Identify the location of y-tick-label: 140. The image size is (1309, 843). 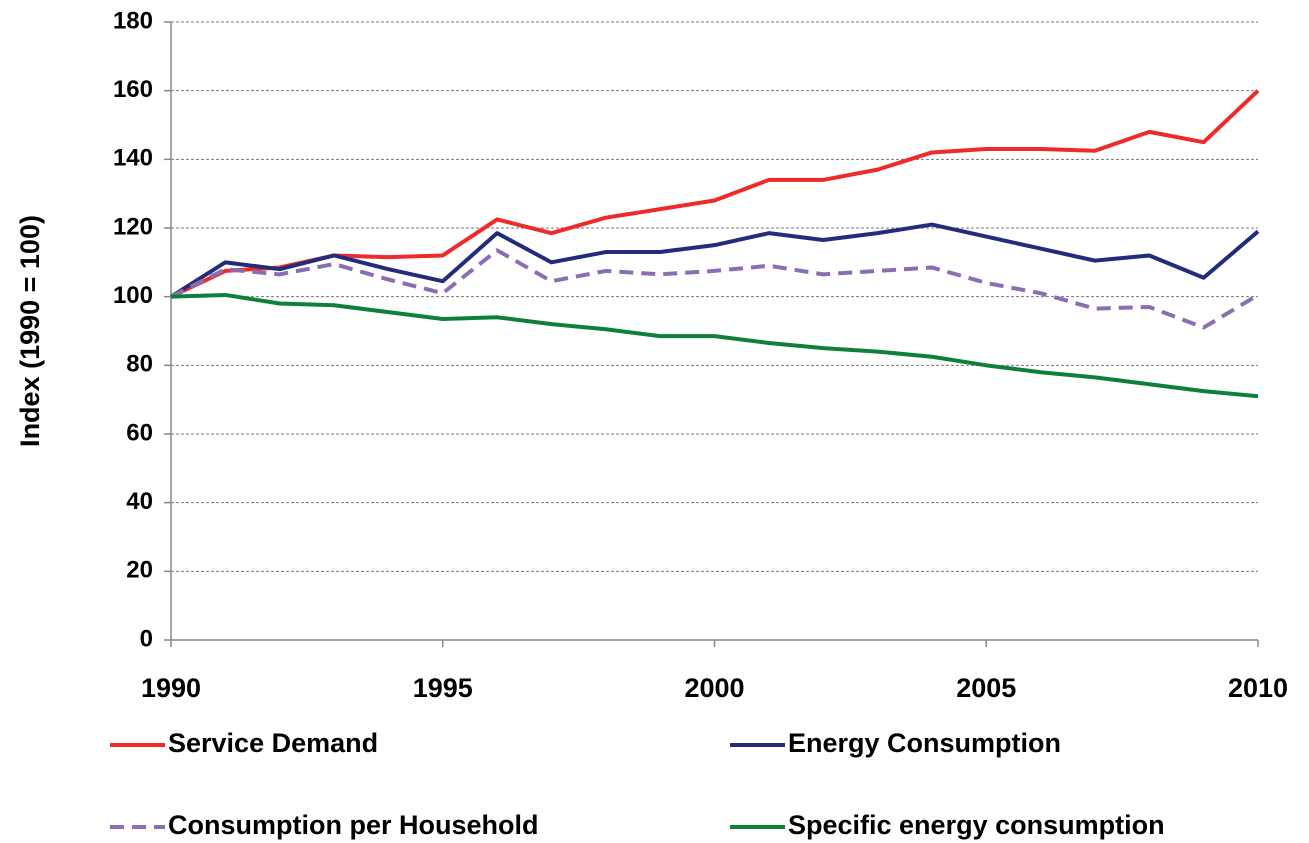
(133, 158).